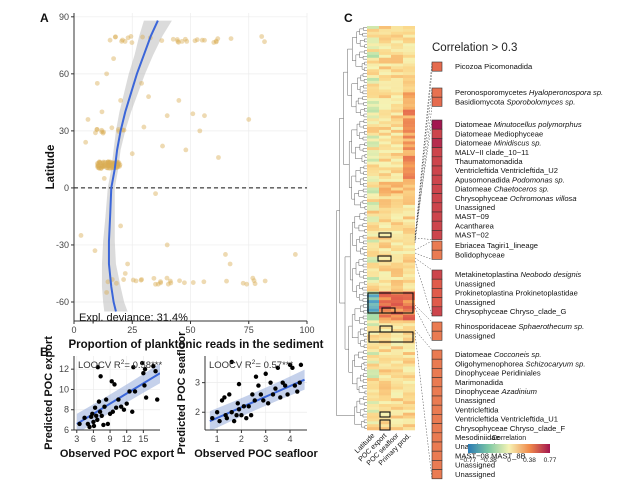 This screenshot has height=499, width=641. Describe the element at coordinates (479, 382) in the screenshot. I see `taxon-label: Marimonadida` at that location.